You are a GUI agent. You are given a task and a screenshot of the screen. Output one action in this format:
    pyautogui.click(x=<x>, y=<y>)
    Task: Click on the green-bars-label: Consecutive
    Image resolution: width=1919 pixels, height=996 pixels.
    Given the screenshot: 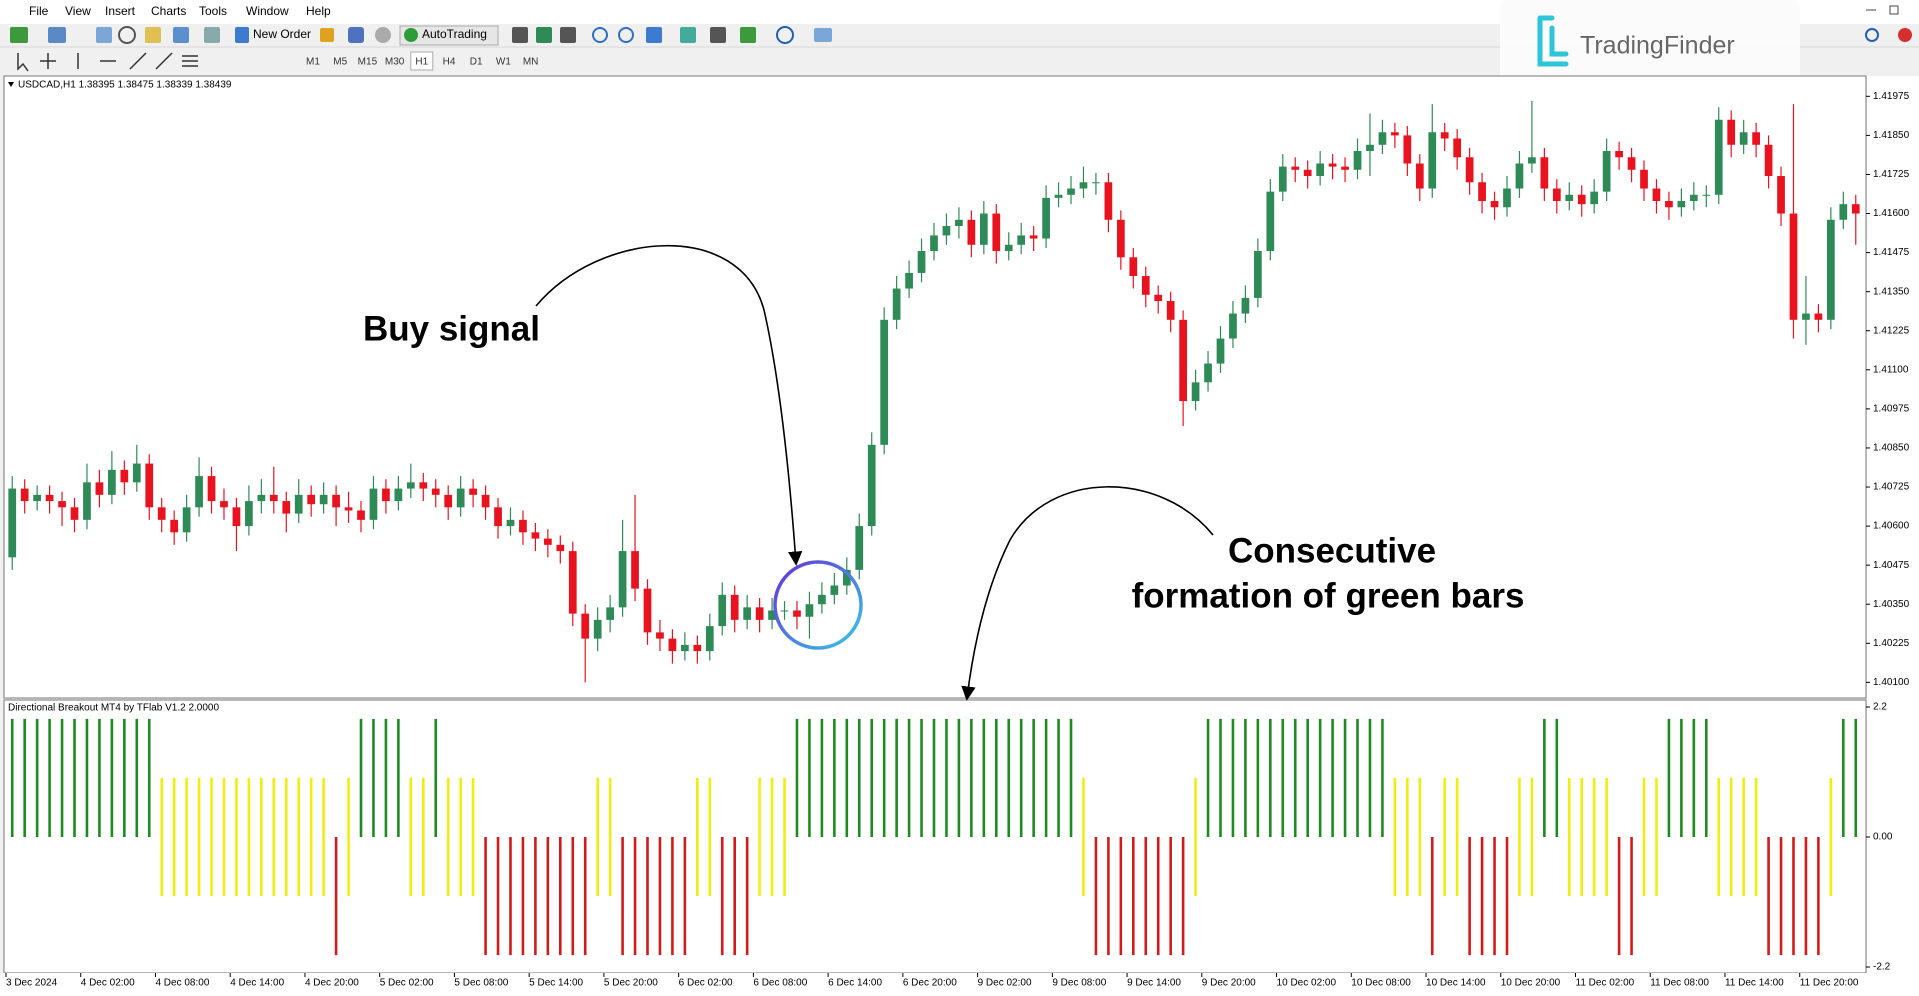 What is the action you would take?
    pyautogui.click(x=1332, y=550)
    